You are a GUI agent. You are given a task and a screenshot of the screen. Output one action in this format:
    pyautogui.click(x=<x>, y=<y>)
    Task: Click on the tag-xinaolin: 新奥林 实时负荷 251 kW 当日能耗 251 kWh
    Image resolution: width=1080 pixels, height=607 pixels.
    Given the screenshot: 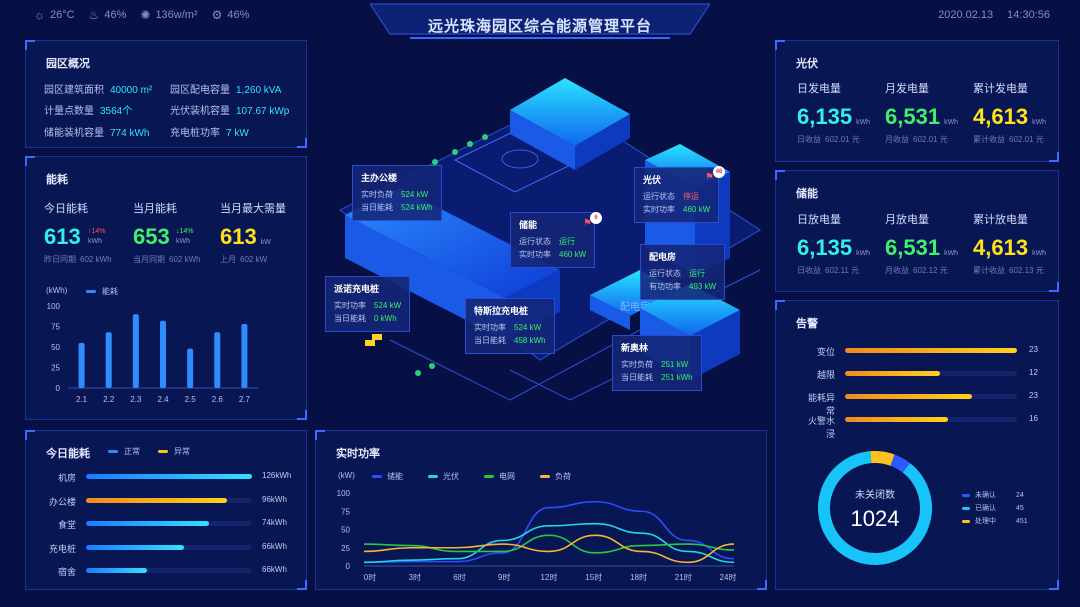 What is the action you would take?
    pyautogui.click(x=657, y=363)
    